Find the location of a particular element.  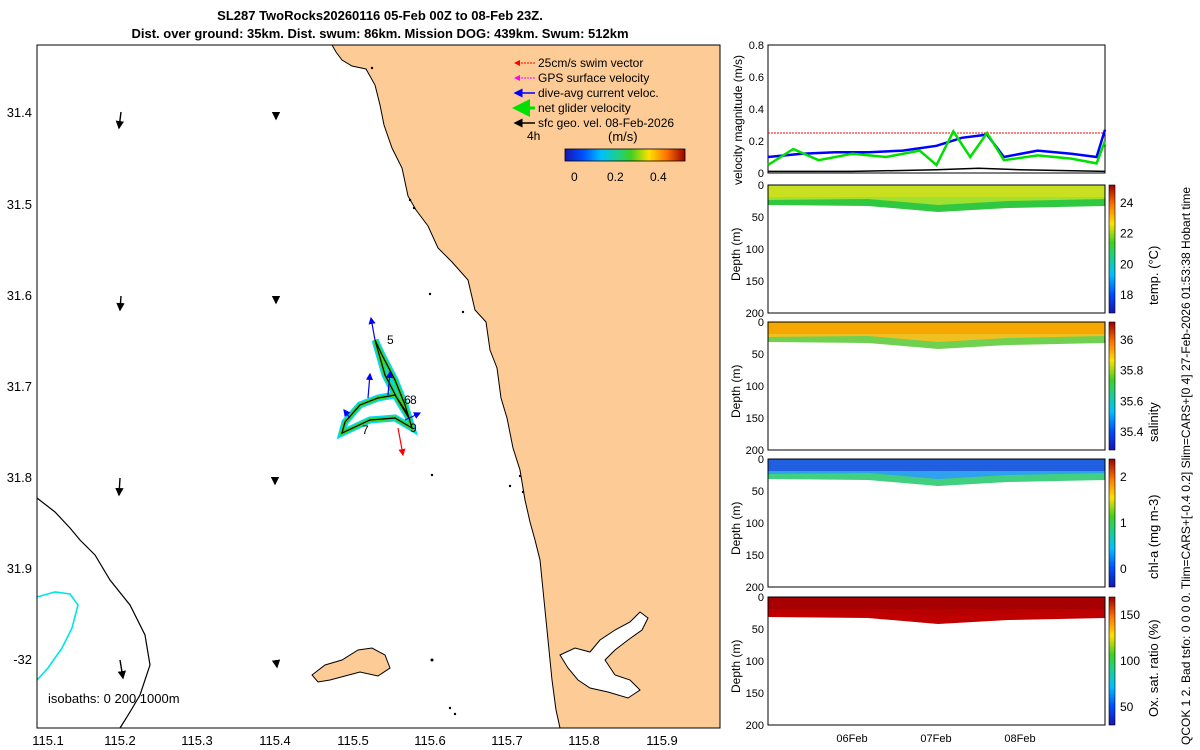

glider-vectors is located at coordinates (382, 386).